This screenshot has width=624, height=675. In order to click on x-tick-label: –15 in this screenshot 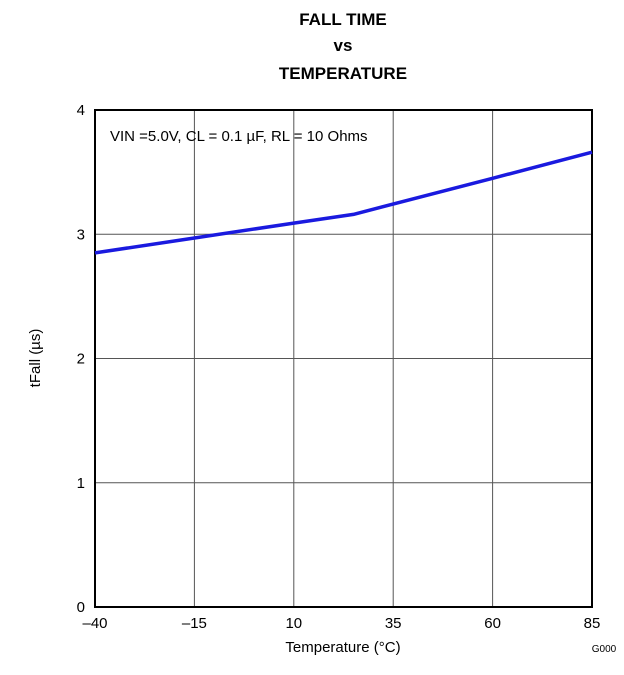, I will do `click(194, 623)`.